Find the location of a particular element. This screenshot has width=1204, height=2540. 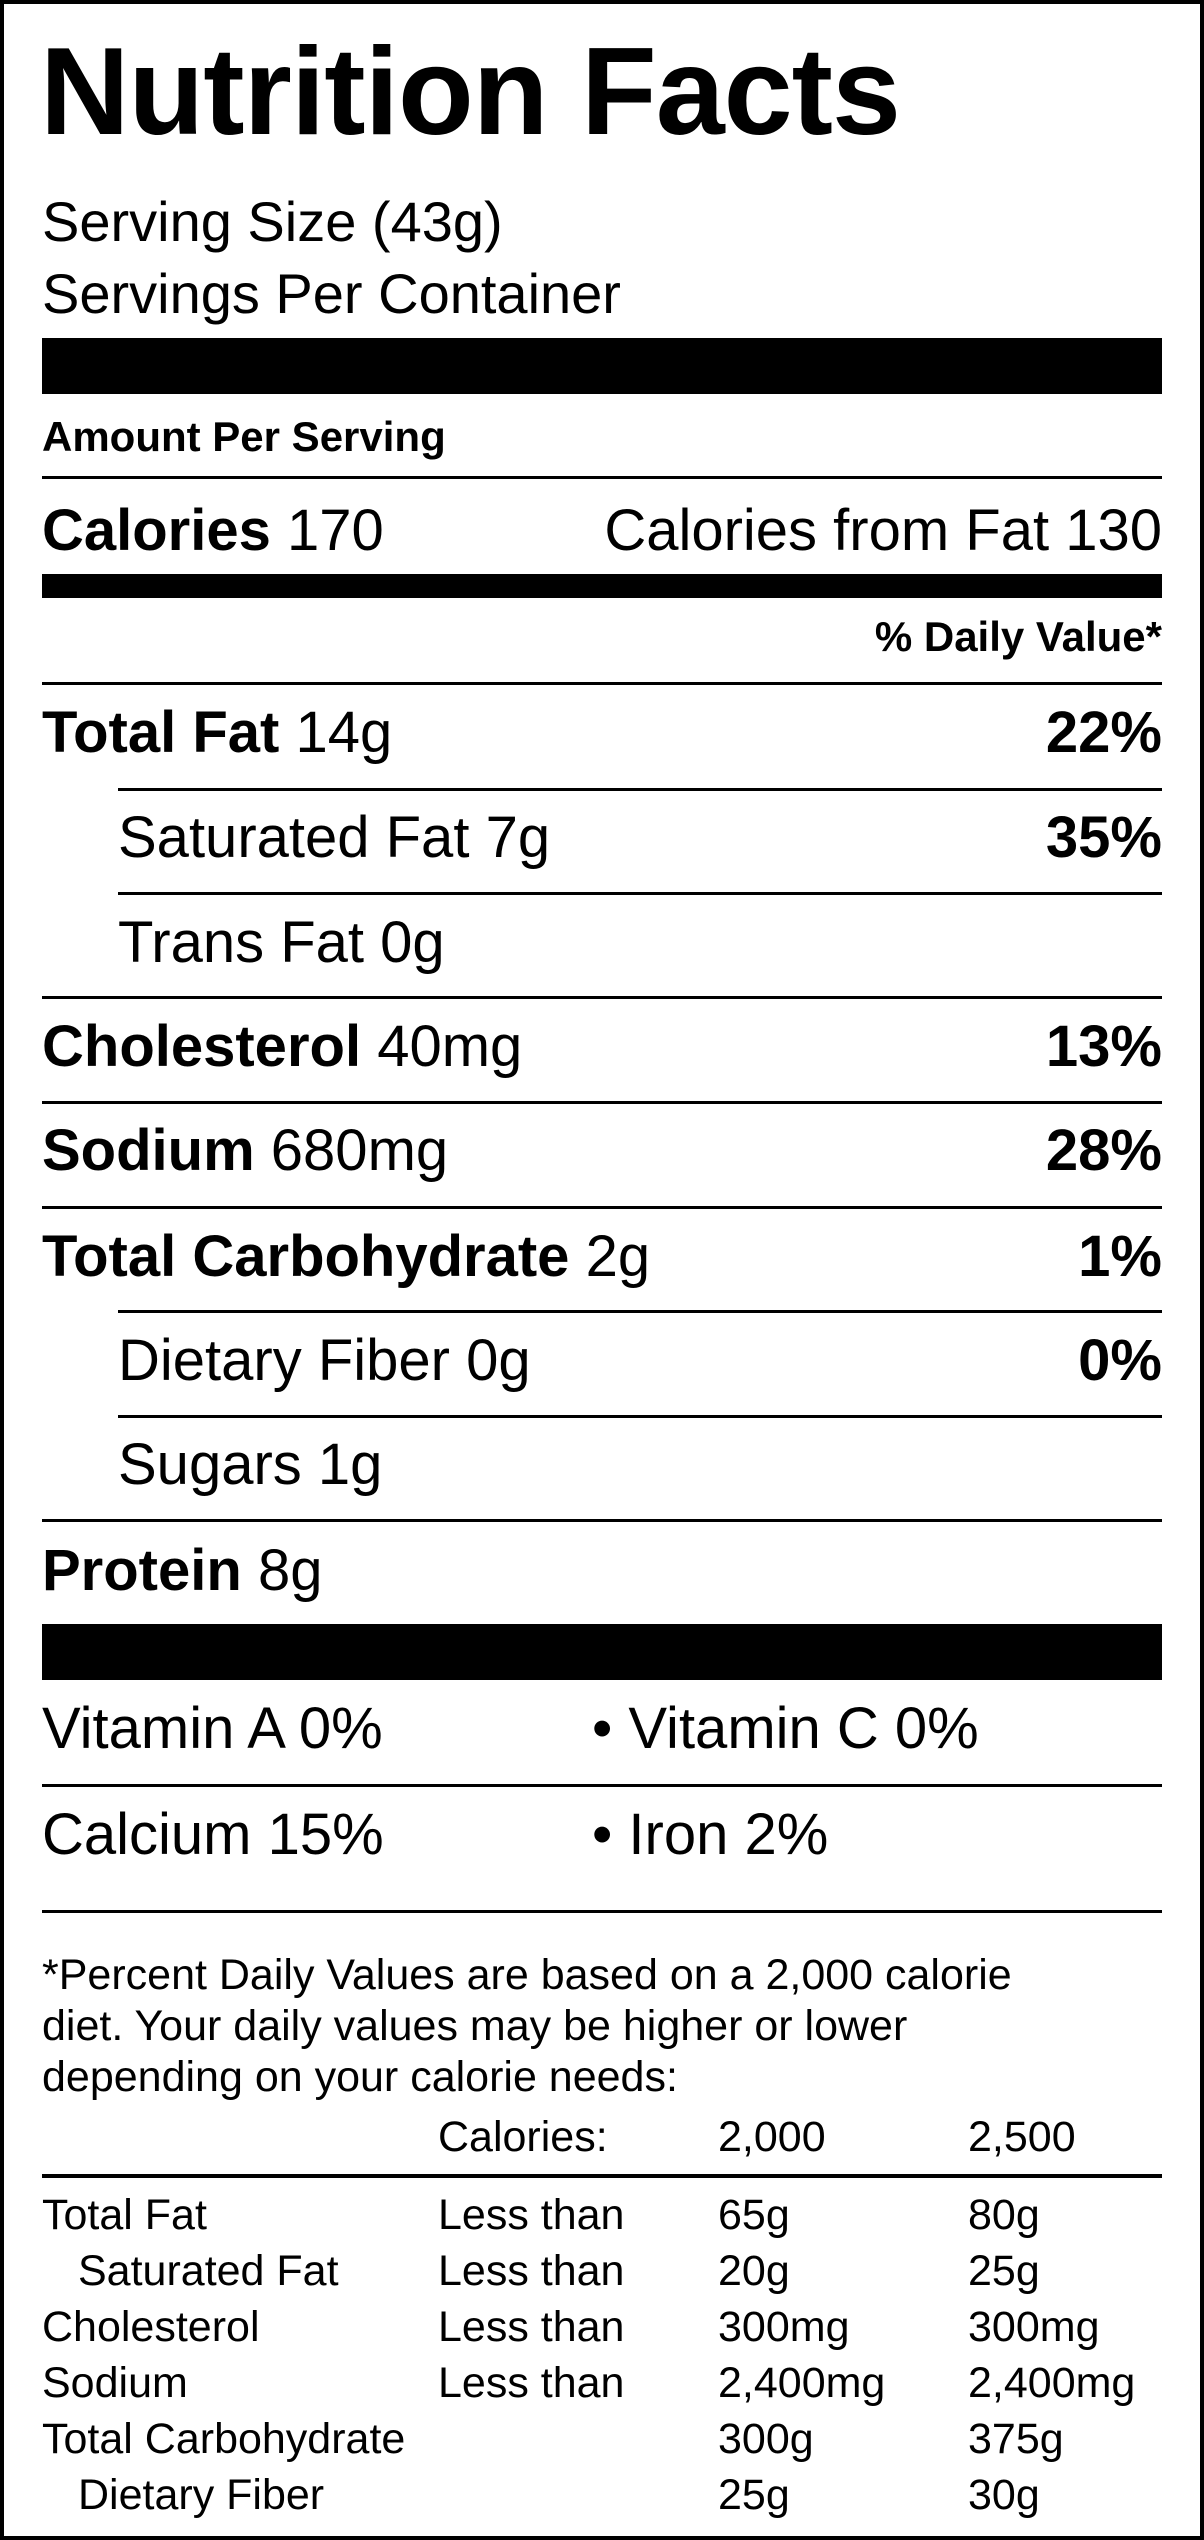

footnote-col-2500: 2,500 is located at coordinates (1022, 2137).